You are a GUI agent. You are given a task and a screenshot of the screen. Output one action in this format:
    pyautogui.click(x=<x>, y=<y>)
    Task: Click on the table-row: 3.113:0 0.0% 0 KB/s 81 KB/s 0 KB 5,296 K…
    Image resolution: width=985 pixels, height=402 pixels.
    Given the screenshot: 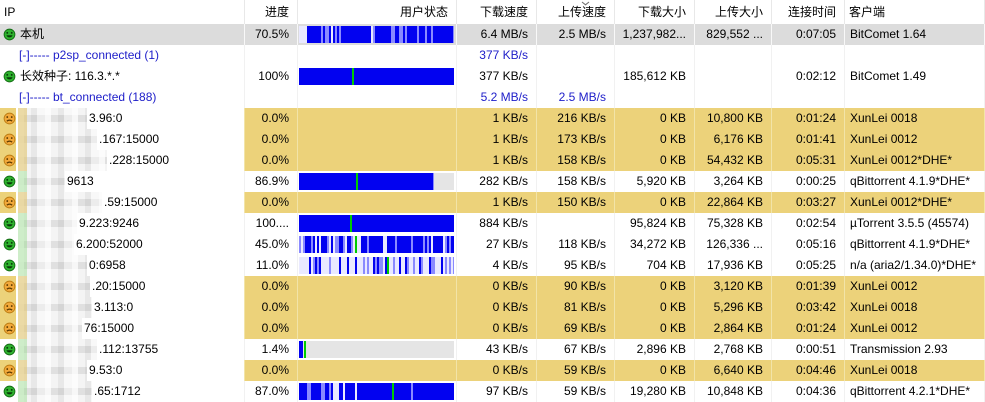 What is the action you would take?
    pyautogui.click(x=492, y=307)
    